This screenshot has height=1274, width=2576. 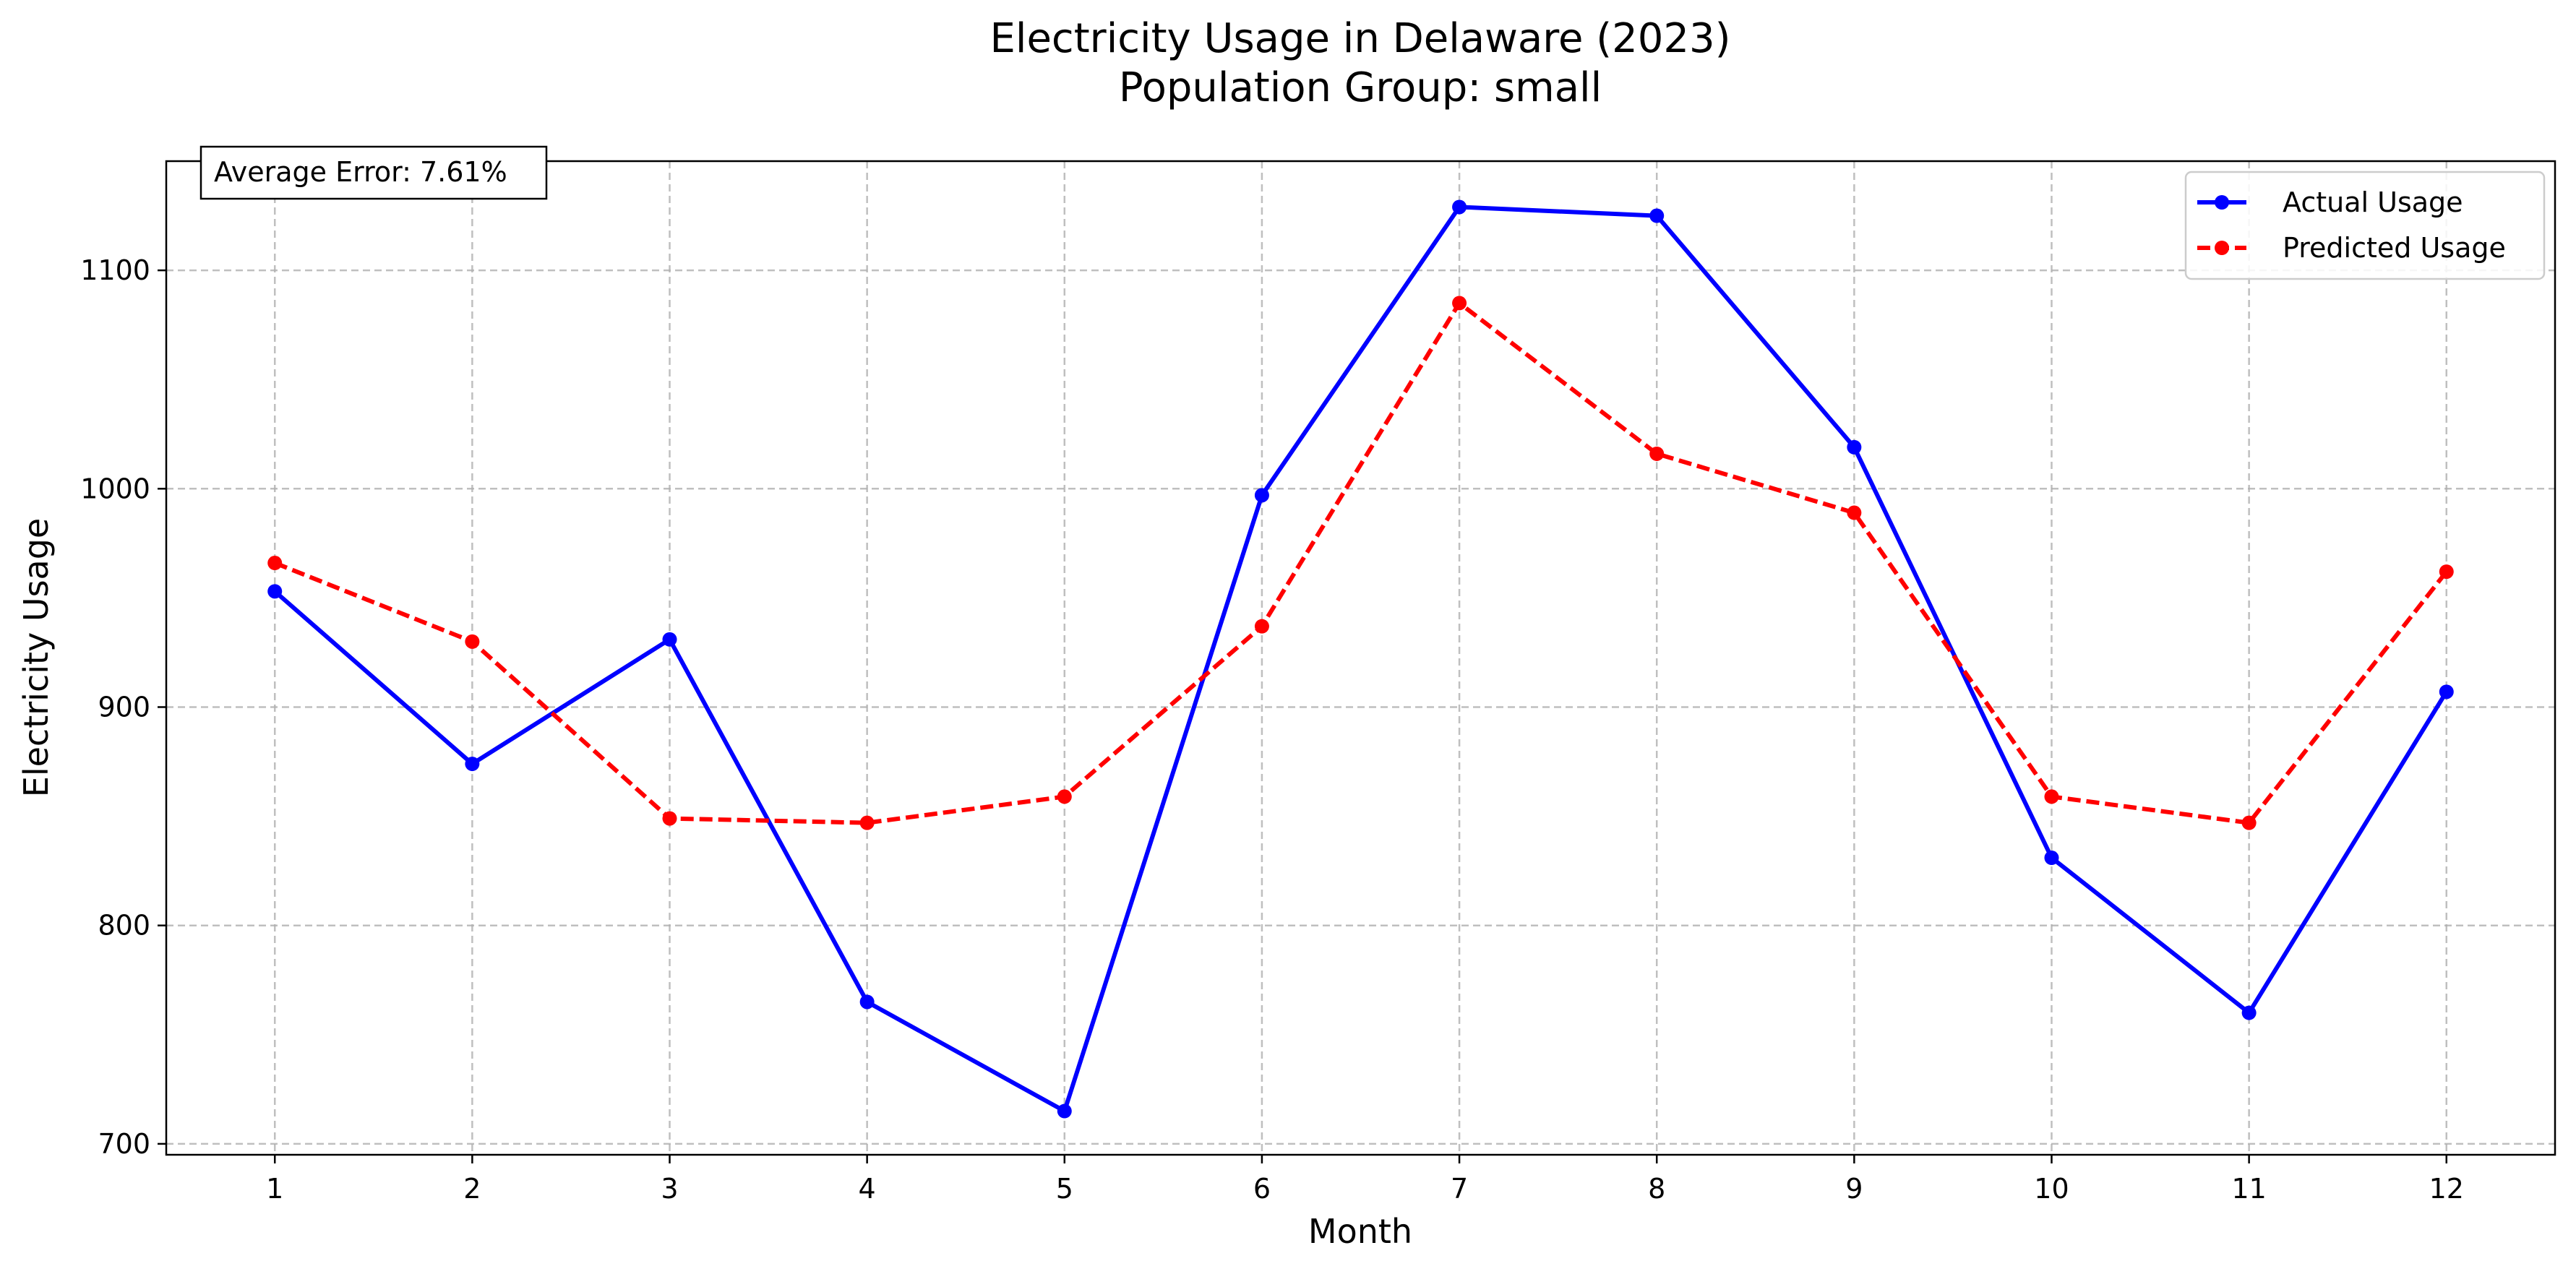 What do you see at coordinates (2052, 1189) in the screenshot?
I see `x-tick-label: 10` at bounding box center [2052, 1189].